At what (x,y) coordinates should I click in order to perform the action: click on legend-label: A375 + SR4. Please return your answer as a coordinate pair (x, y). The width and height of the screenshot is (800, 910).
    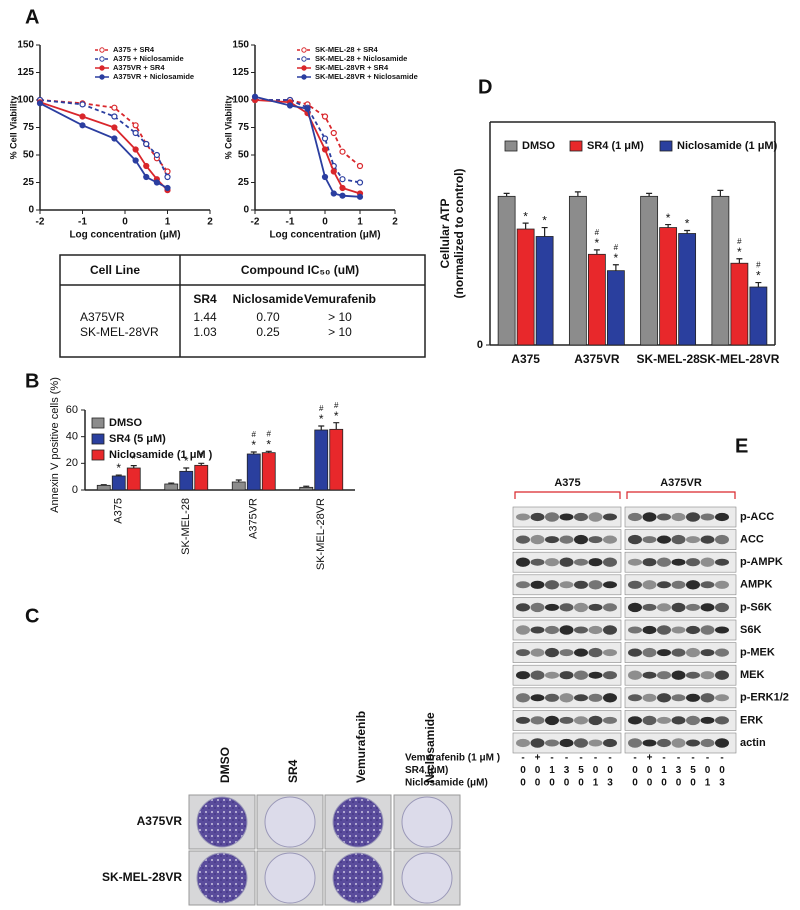
    Looking at the image, I should click on (134, 49).